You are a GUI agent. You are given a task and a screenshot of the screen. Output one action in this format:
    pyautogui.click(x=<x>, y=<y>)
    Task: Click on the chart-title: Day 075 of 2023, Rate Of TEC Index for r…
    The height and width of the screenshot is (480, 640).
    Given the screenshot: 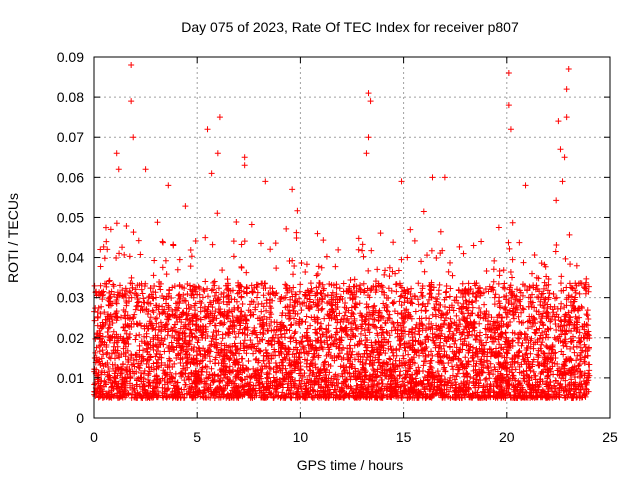 What is the action you would take?
    pyautogui.click(x=350, y=27)
    